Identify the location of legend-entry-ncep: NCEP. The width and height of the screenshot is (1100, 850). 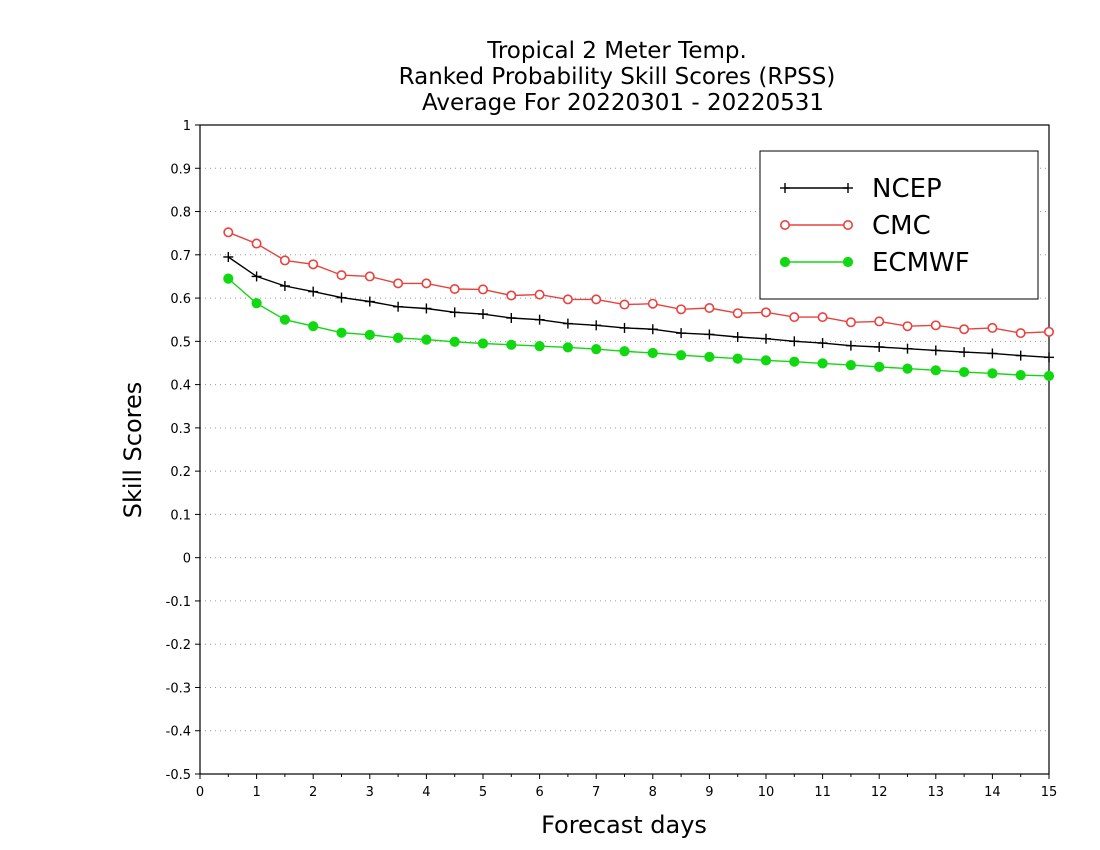
(861, 189).